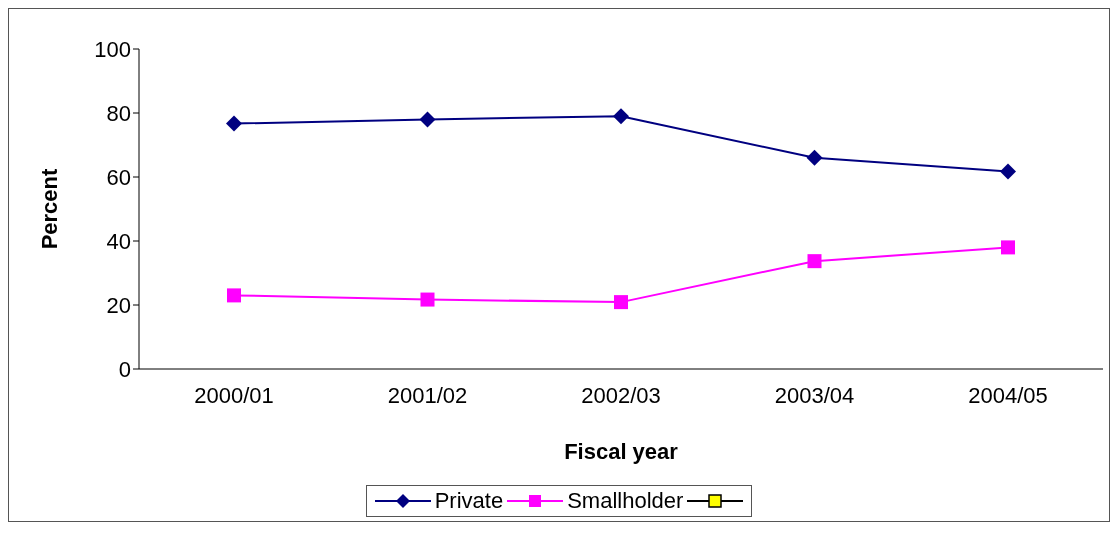 The height and width of the screenshot is (544, 1117). Describe the element at coordinates (621, 395) in the screenshot. I see `x-tick-label: 2002/03` at that location.